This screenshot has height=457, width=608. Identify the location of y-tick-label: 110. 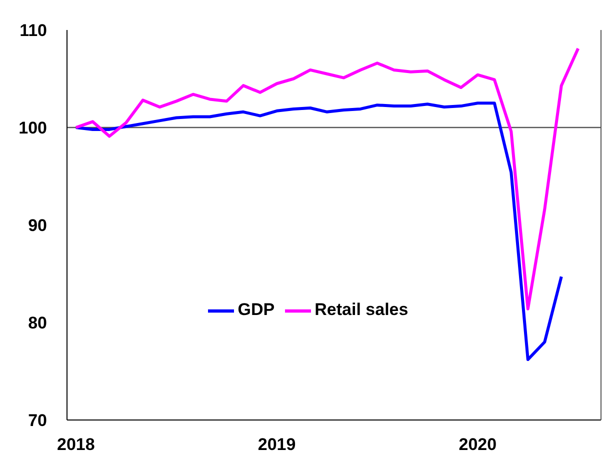
(33, 30).